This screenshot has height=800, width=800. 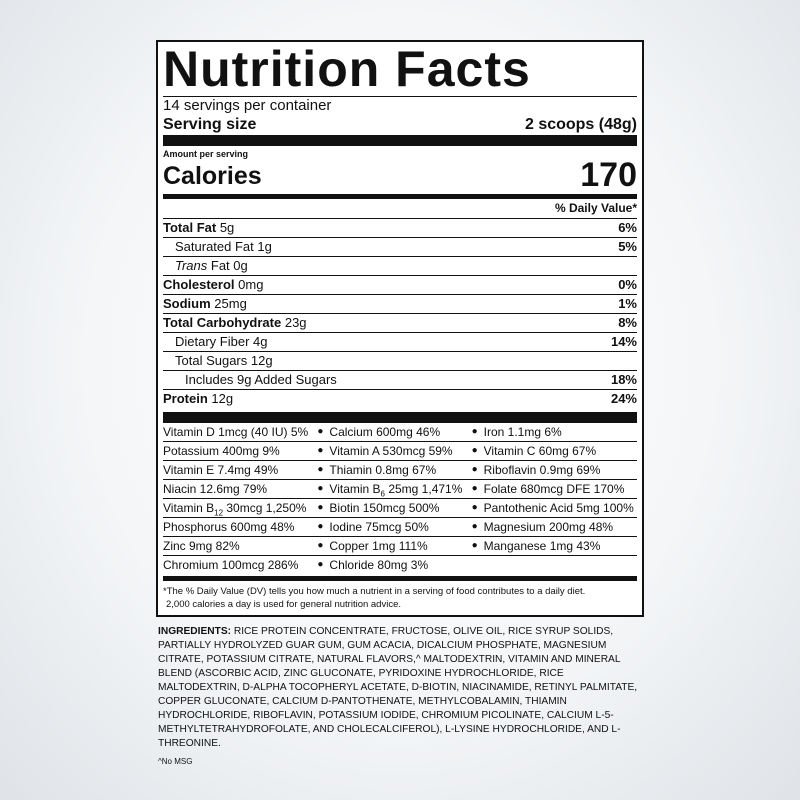 What do you see at coordinates (424, 489) in the screenshot?
I see `vitamin-amount: 25mg 1,471%` at bounding box center [424, 489].